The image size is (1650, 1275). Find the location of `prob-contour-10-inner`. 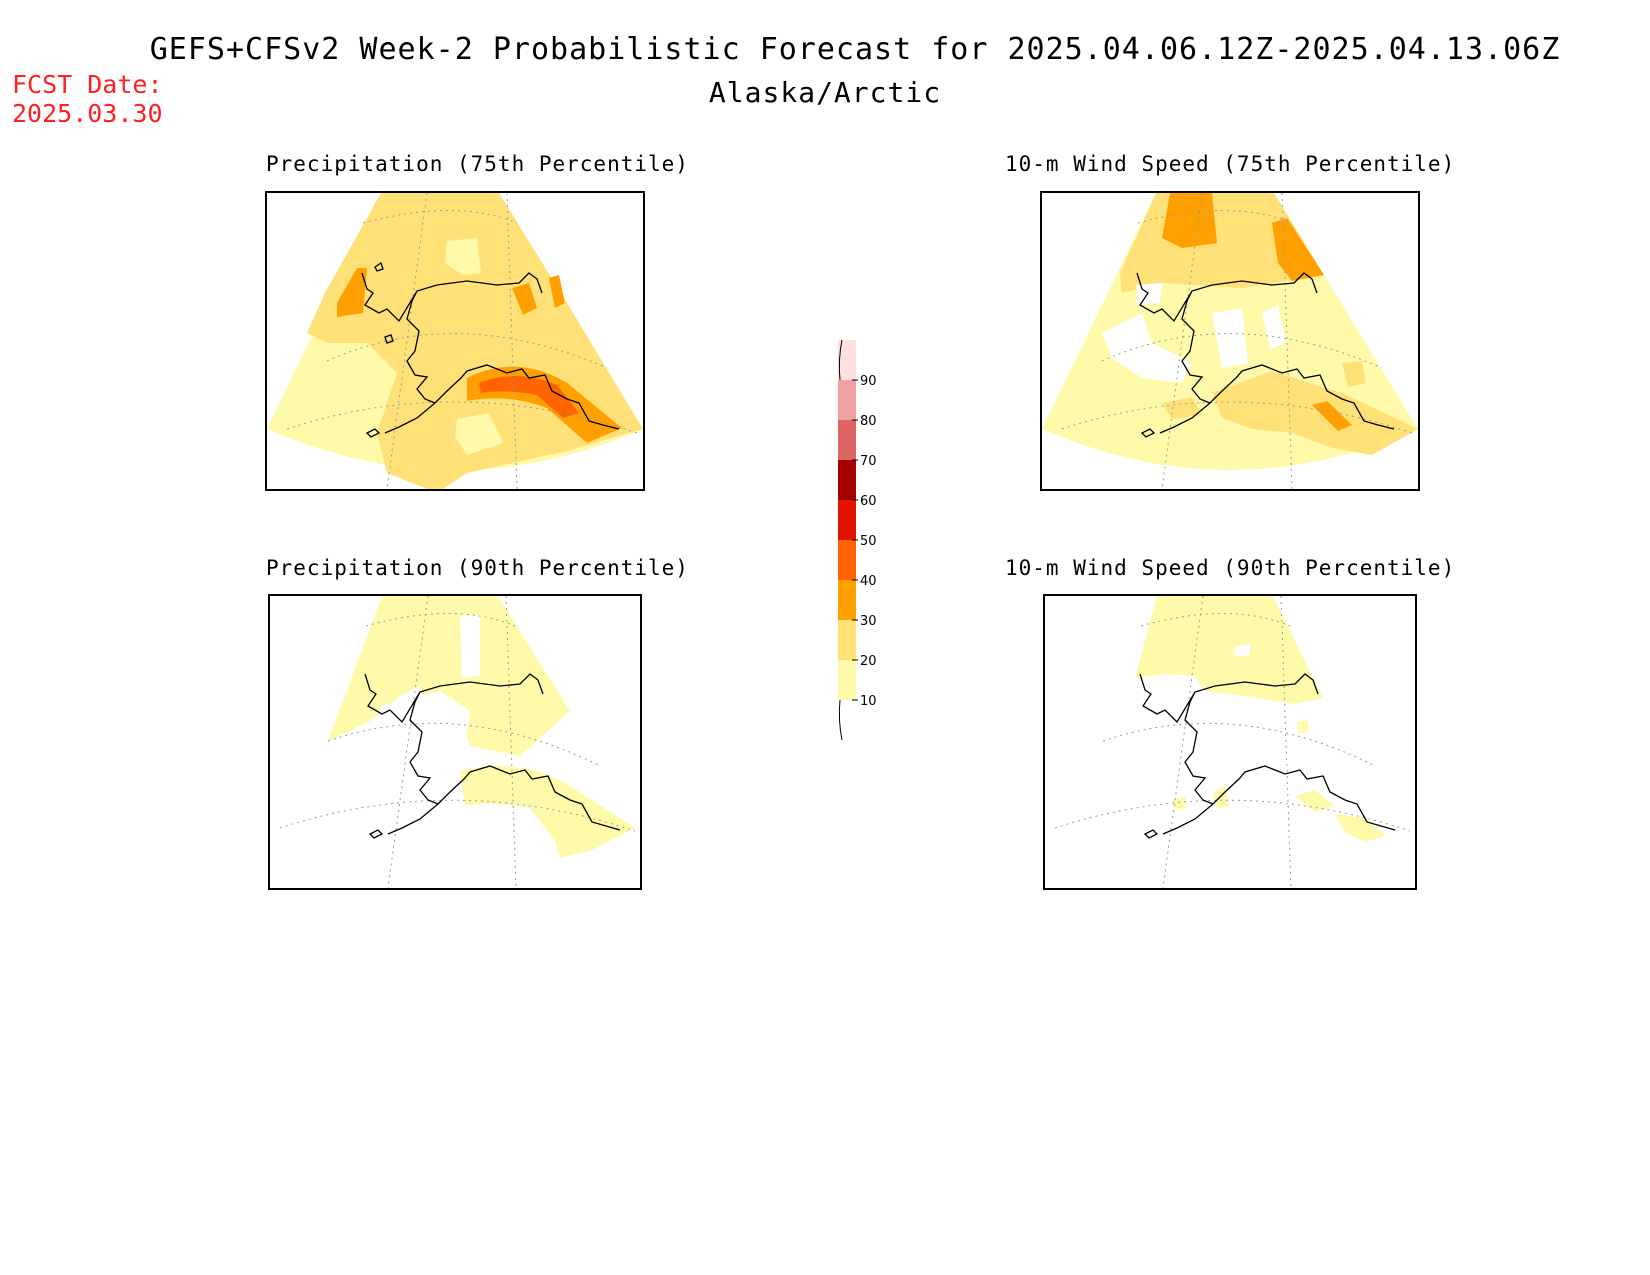

prob-contour-10-inner is located at coordinates (463, 256).